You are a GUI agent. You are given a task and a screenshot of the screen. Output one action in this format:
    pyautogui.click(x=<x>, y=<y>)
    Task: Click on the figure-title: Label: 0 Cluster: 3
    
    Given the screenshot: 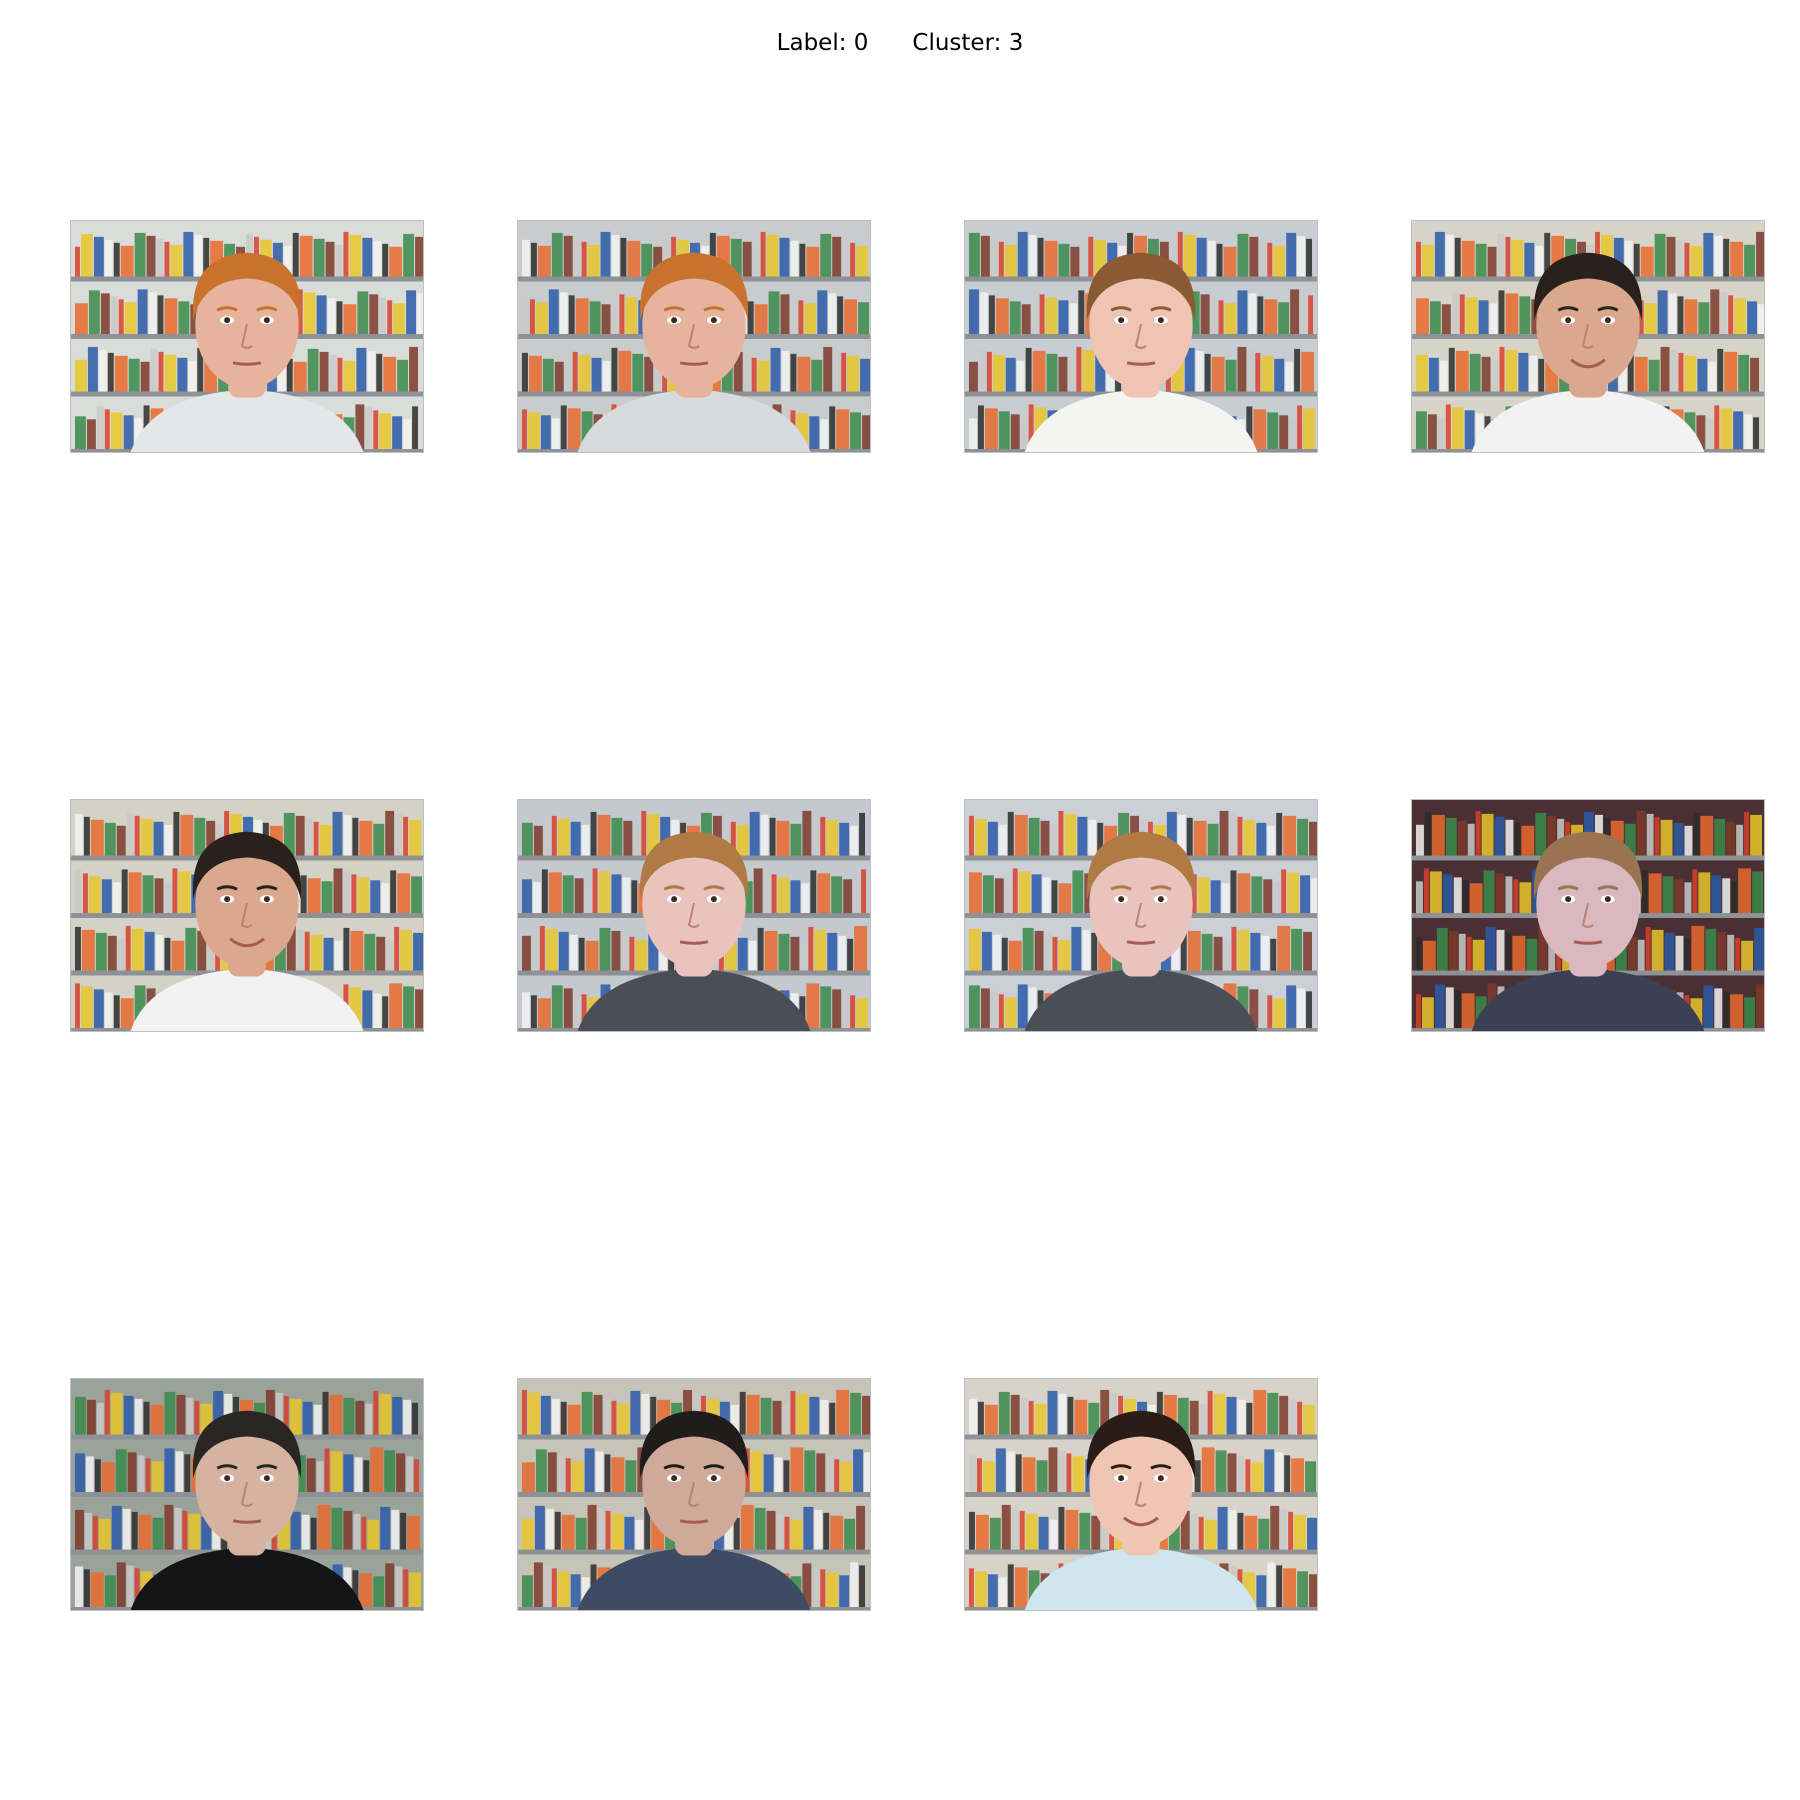 What is the action you would take?
    pyautogui.click(x=900, y=43)
    